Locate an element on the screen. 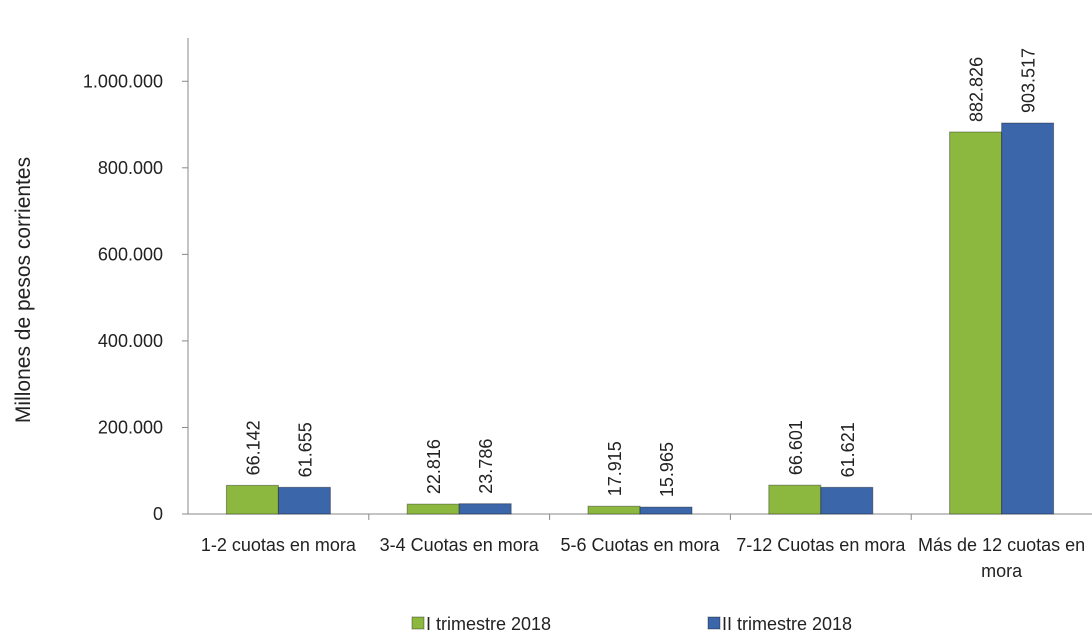  y-tick-label: 200.000 is located at coordinates (130, 427).